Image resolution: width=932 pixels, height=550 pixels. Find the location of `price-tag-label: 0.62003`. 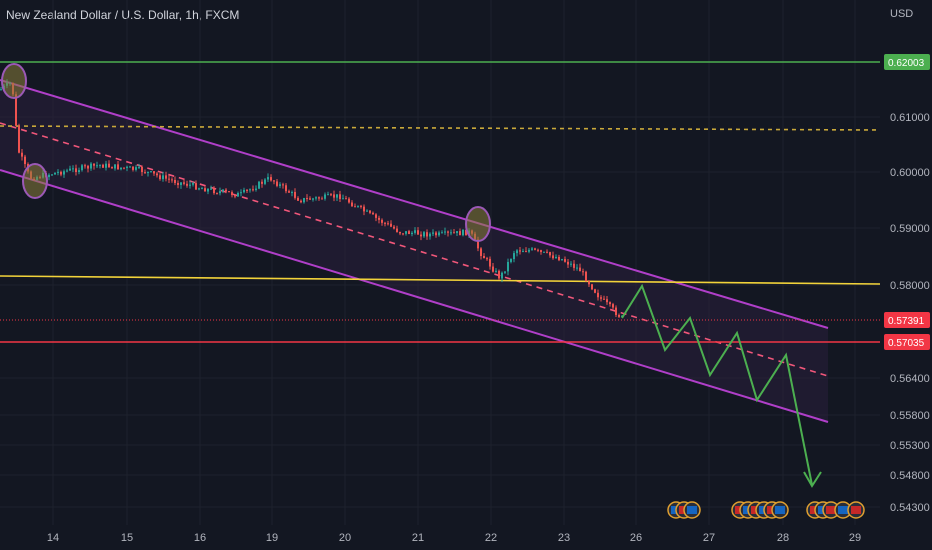

price-tag-label: 0.62003 is located at coordinates (906, 63).